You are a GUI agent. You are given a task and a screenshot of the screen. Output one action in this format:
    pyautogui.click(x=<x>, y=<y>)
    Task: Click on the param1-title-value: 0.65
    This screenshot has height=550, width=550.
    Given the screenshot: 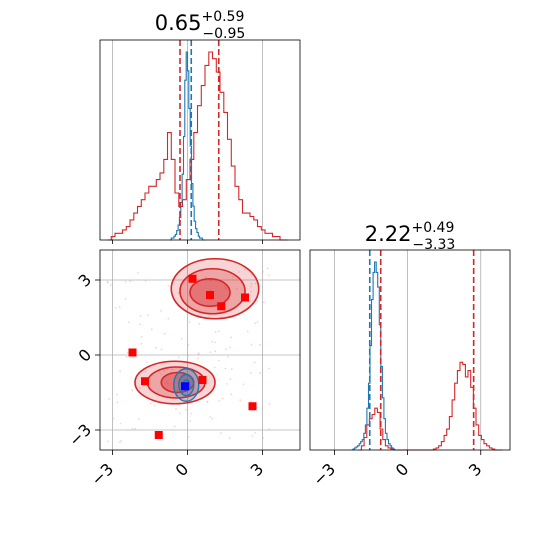 What is the action you would take?
    pyautogui.click(x=178, y=23)
    